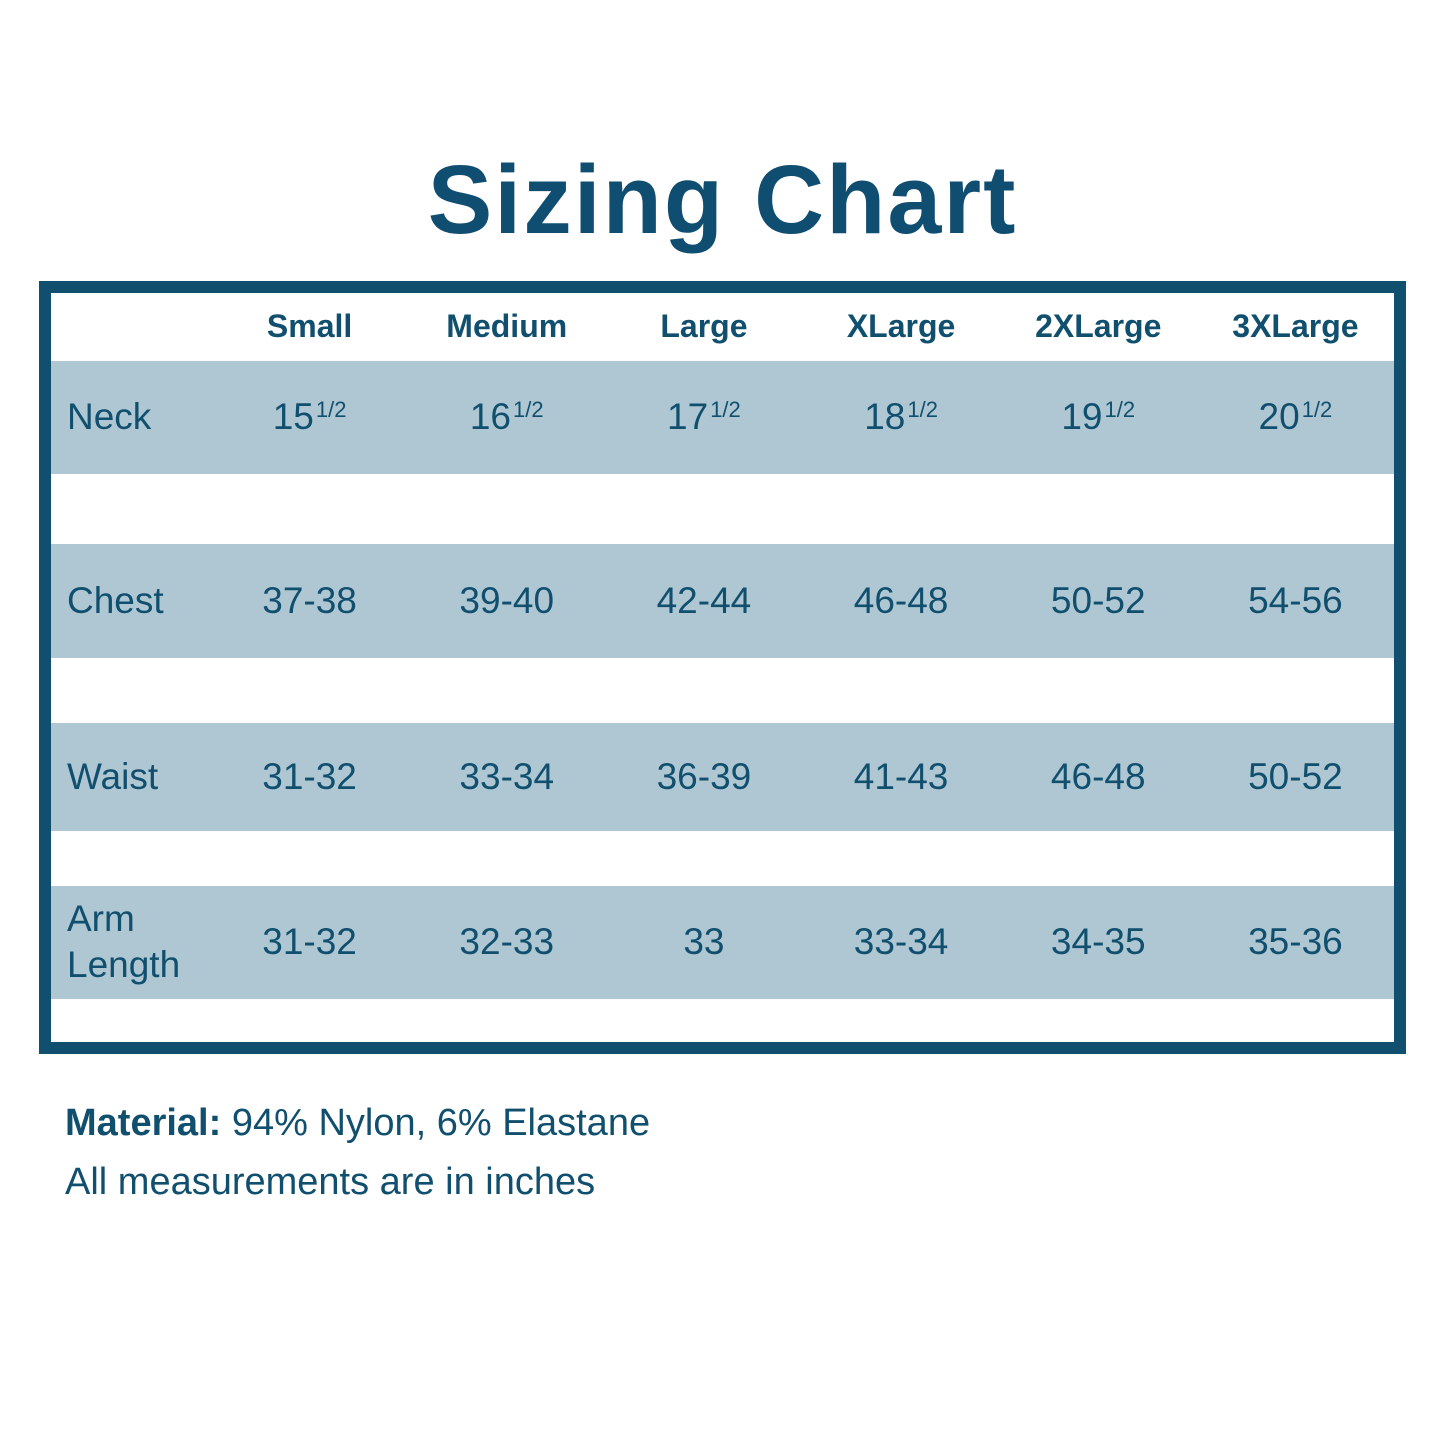  I want to click on page-title: Sizing Chart, so click(722, 199).